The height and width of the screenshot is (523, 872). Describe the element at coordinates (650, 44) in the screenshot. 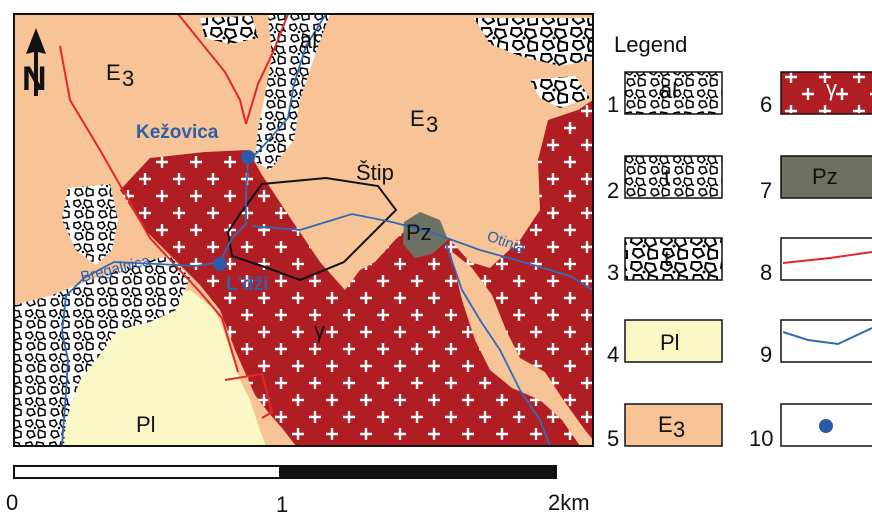

I see `legend-title: Legend` at that location.